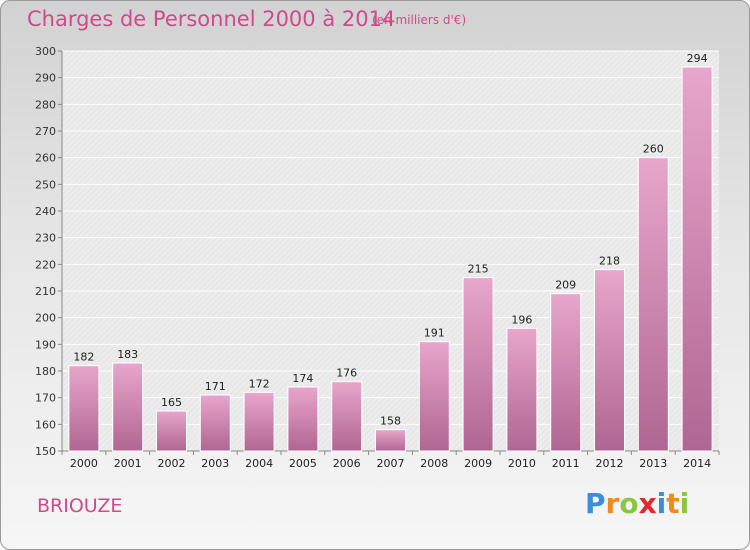 This screenshot has width=750, height=550. I want to click on y-tick-label: 220, so click(45, 264).